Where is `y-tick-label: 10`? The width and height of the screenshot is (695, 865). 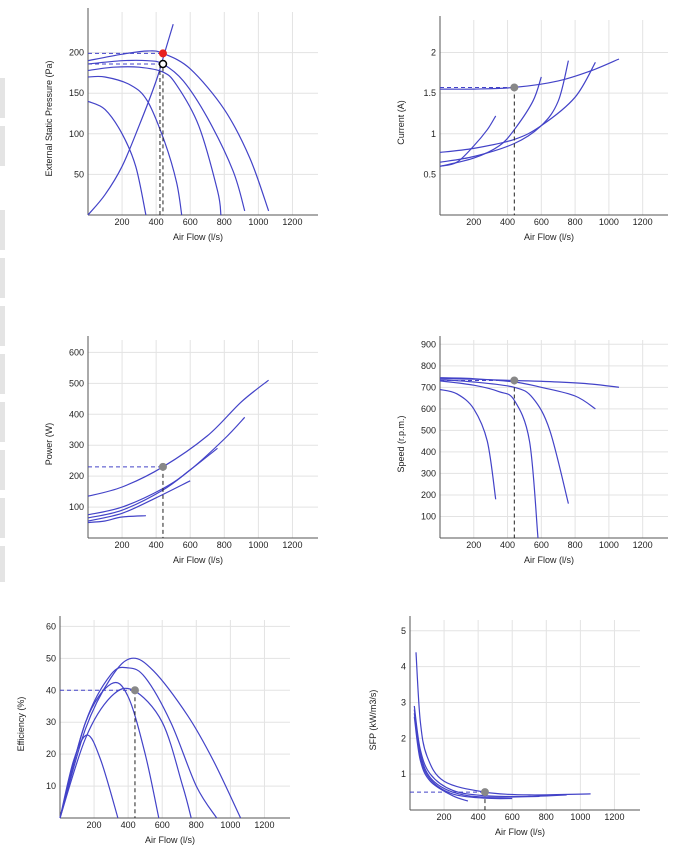 y-tick-label: 10 is located at coordinates (51, 786).